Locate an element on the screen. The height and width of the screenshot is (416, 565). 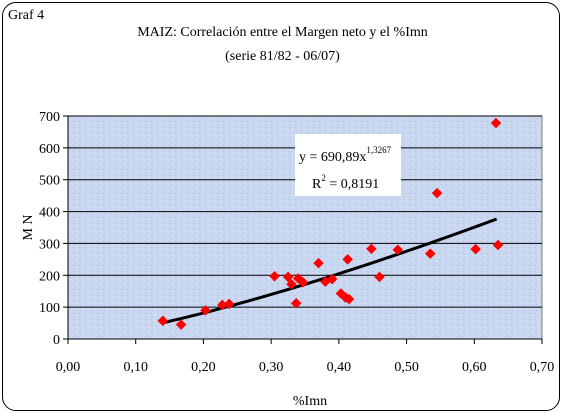
figure-tag: Graf 4 is located at coordinates (26, 15).